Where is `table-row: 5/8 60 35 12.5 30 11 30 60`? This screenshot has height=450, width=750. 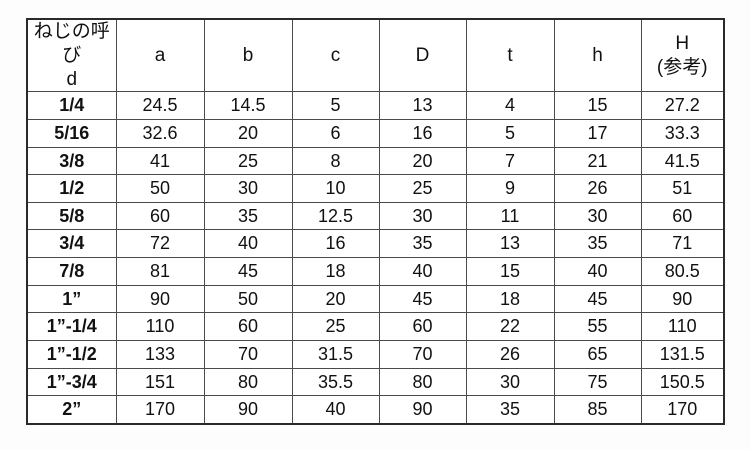 table-row: 5/8 60 35 12.5 30 11 30 60 is located at coordinates (375, 216).